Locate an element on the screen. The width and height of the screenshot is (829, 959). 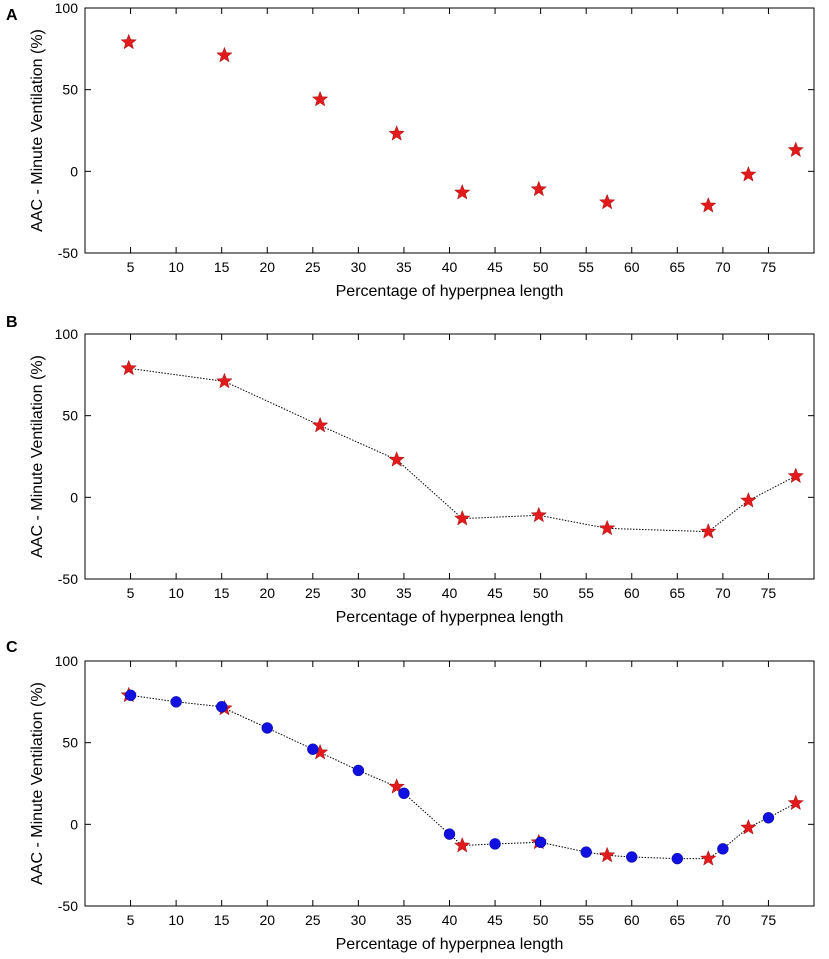
panel-letter: A is located at coordinates (12, 15).